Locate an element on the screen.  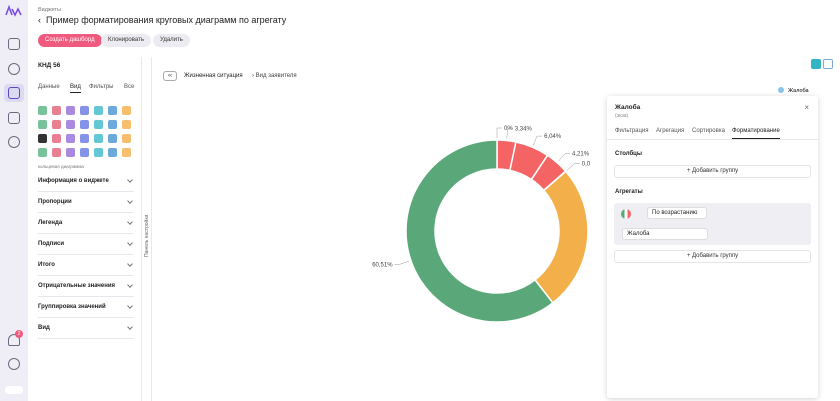
nav: 2 is located at coordinates (14, 200).